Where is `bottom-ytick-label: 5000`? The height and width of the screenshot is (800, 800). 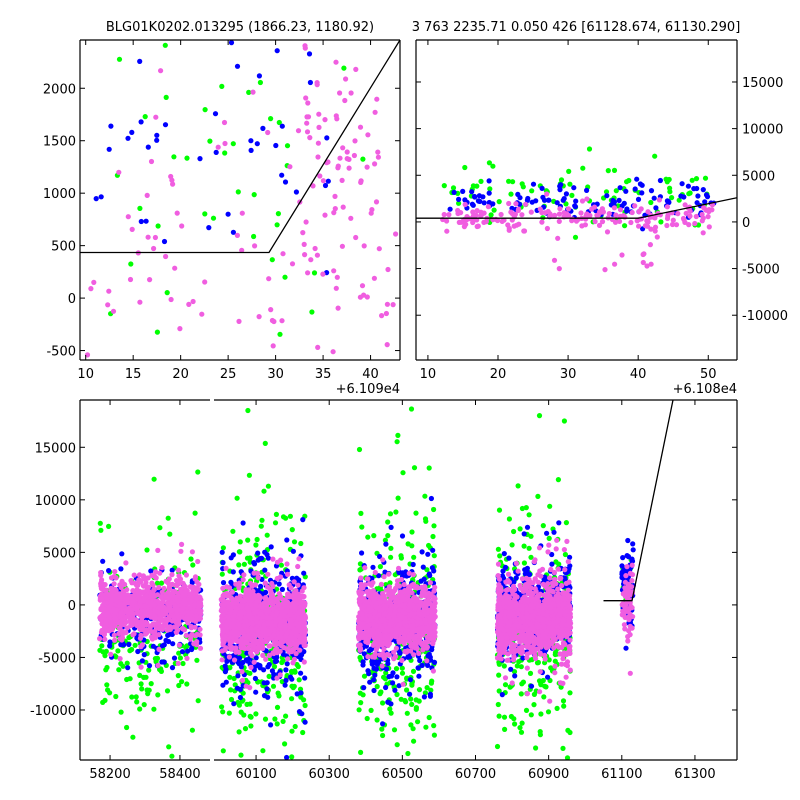 bottom-ytick-label: 5000 is located at coordinates (59, 553).